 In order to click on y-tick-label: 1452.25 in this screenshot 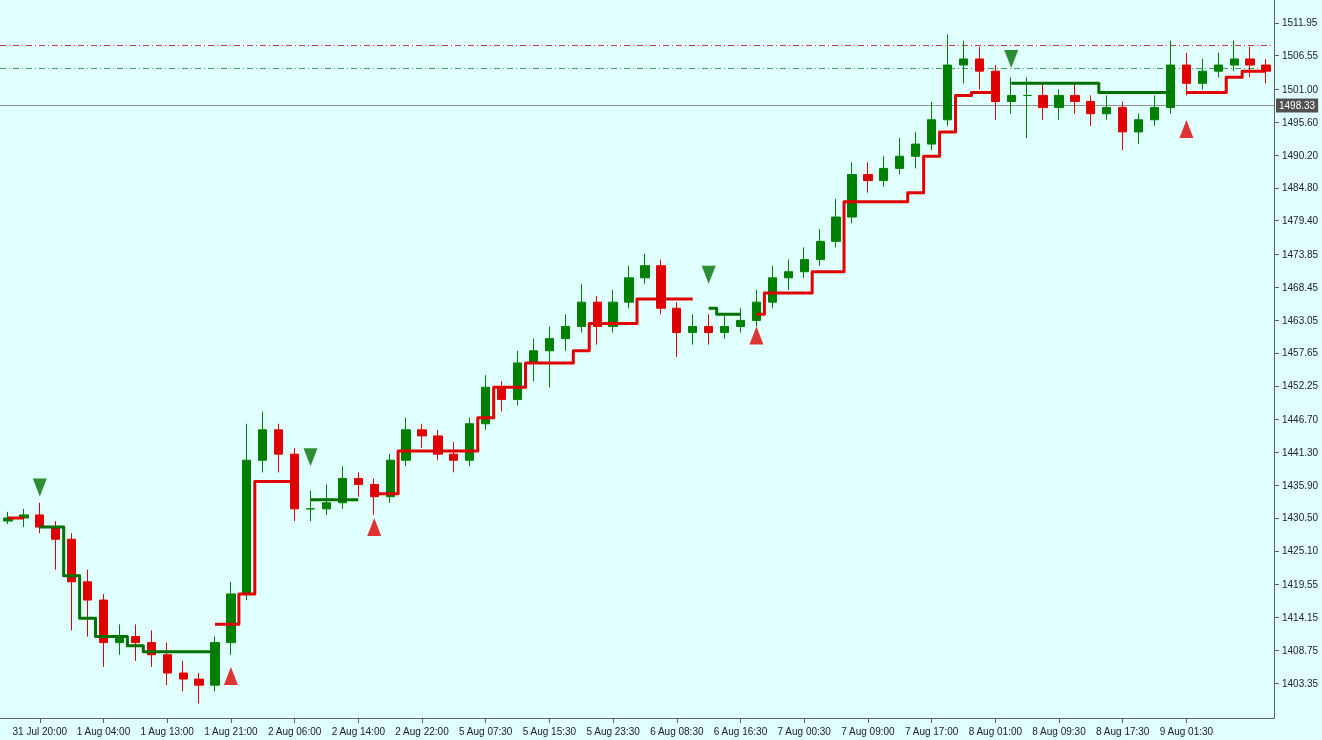, I will do `click(1300, 386)`.